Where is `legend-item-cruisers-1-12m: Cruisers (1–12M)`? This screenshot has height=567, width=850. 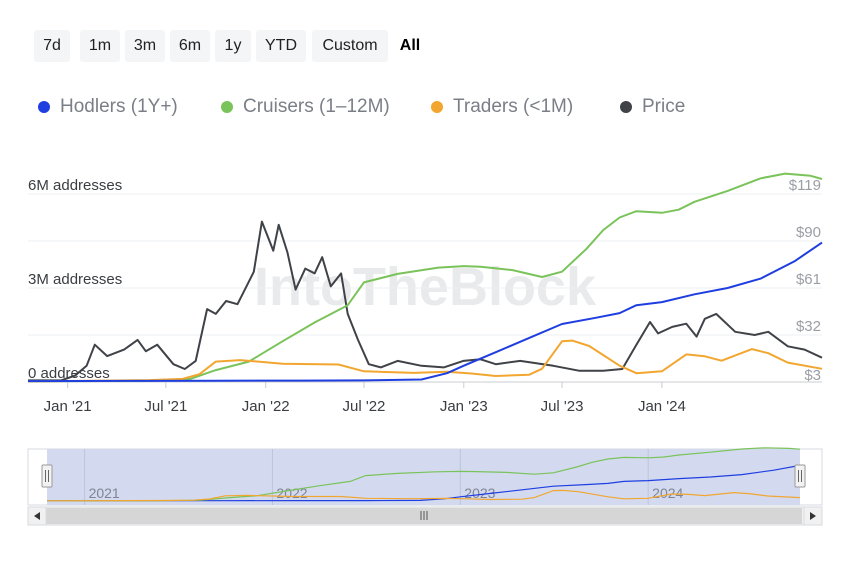
legend-item-cruisers-1-12m: Cruisers (1–12M) is located at coordinates (305, 107).